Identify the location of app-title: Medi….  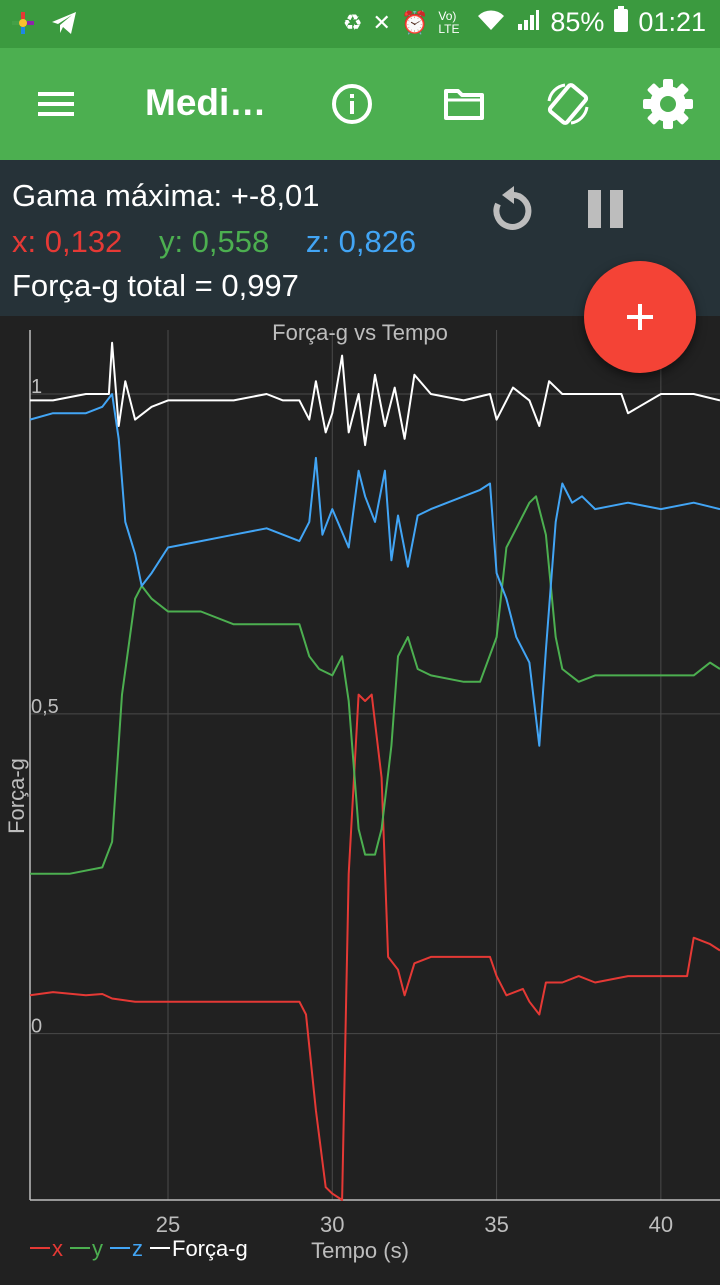
(206, 102).